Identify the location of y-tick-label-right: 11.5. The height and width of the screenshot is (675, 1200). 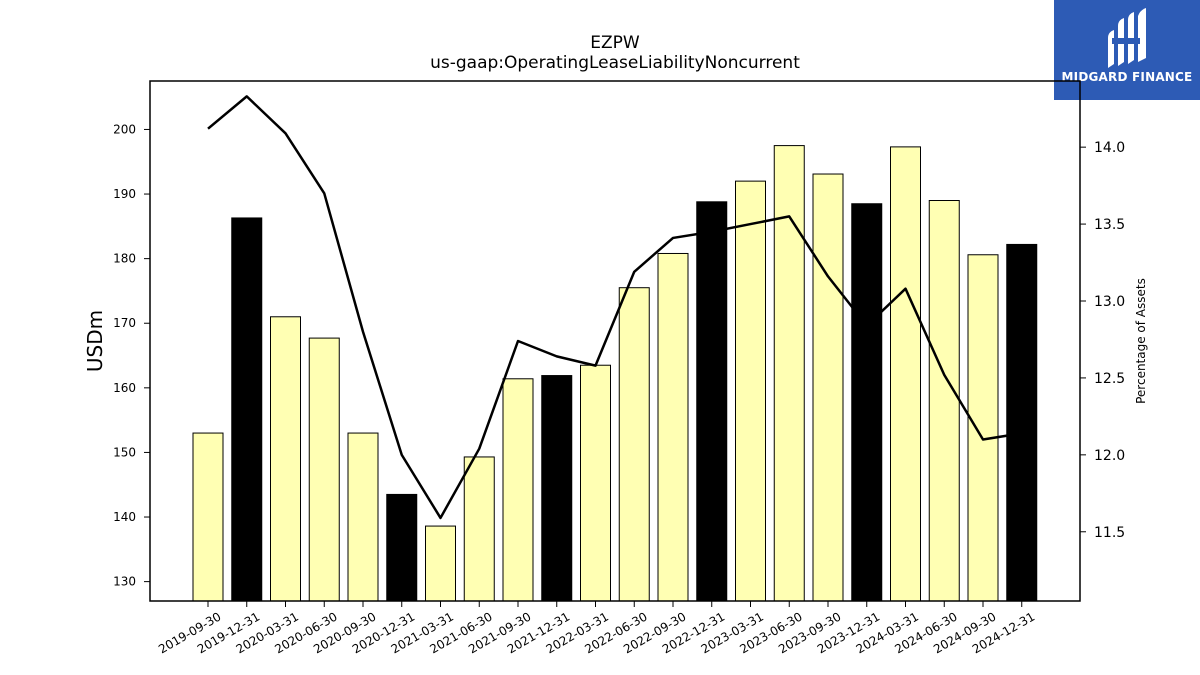
(1109, 533).